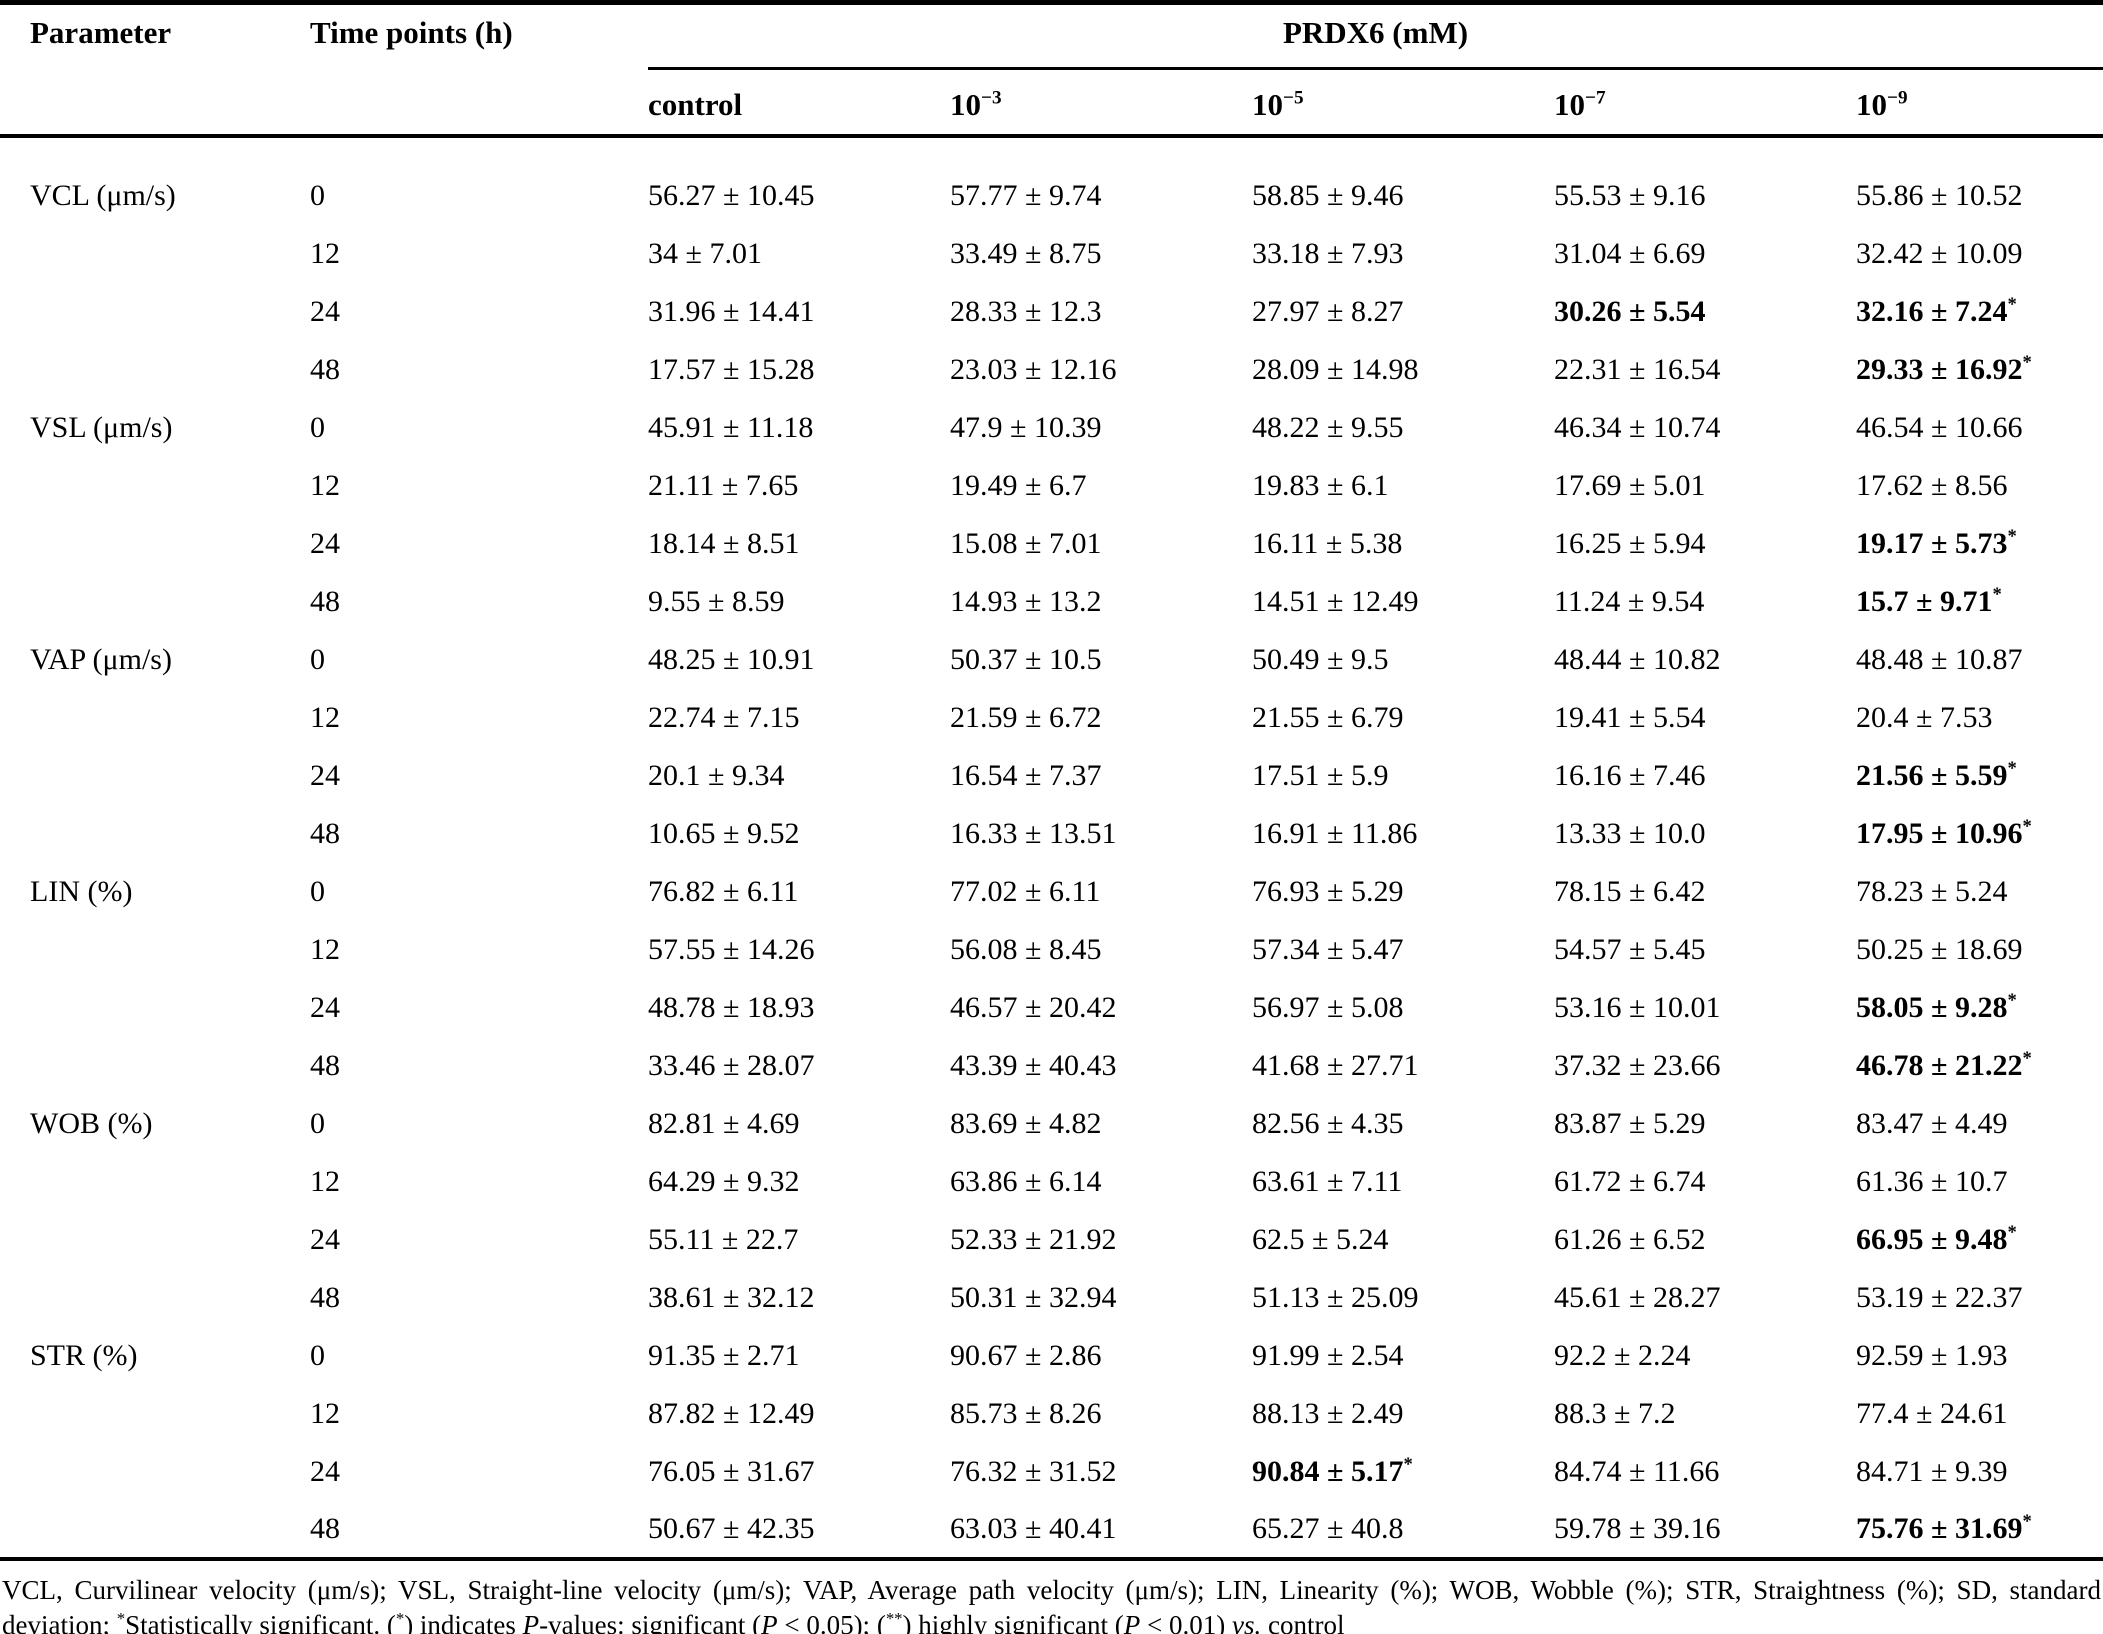 The image size is (2103, 1634). What do you see at coordinates (101, 659) in the screenshot?
I see `parameter-cell: VAP (μm/s)` at bounding box center [101, 659].